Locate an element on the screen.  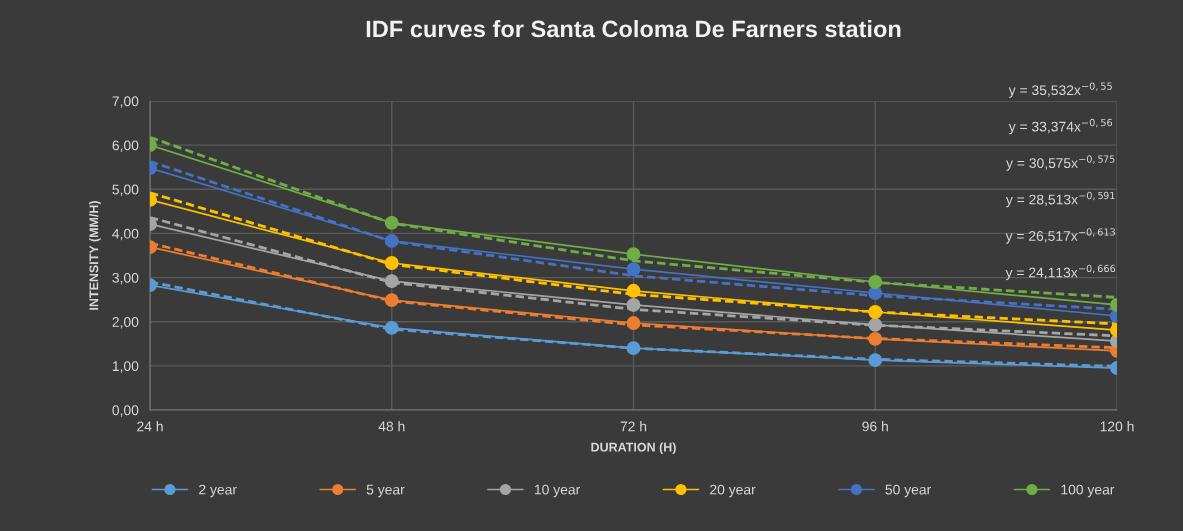
y-tick-label: 1,00 is located at coordinates (125, 367).